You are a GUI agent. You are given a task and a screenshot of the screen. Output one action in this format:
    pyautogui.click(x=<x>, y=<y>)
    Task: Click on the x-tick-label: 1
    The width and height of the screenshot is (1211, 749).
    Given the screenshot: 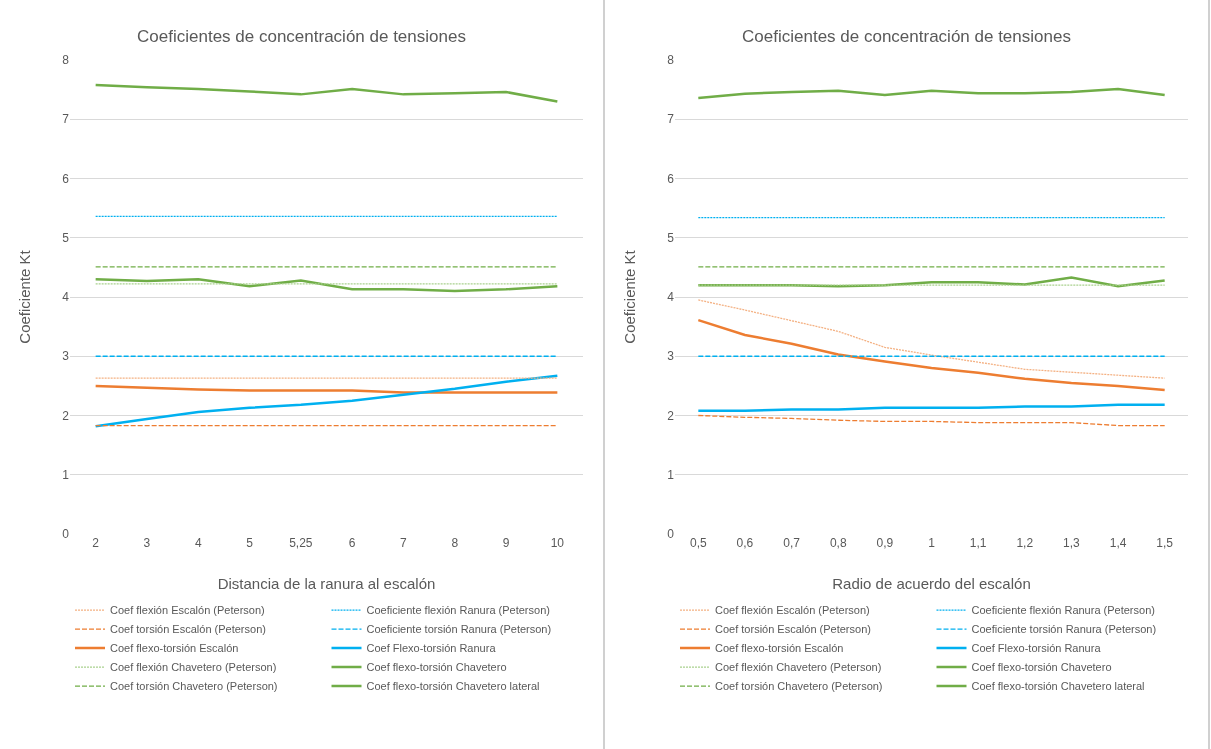 What is the action you would take?
    pyautogui.click(x=932, y=543)
    